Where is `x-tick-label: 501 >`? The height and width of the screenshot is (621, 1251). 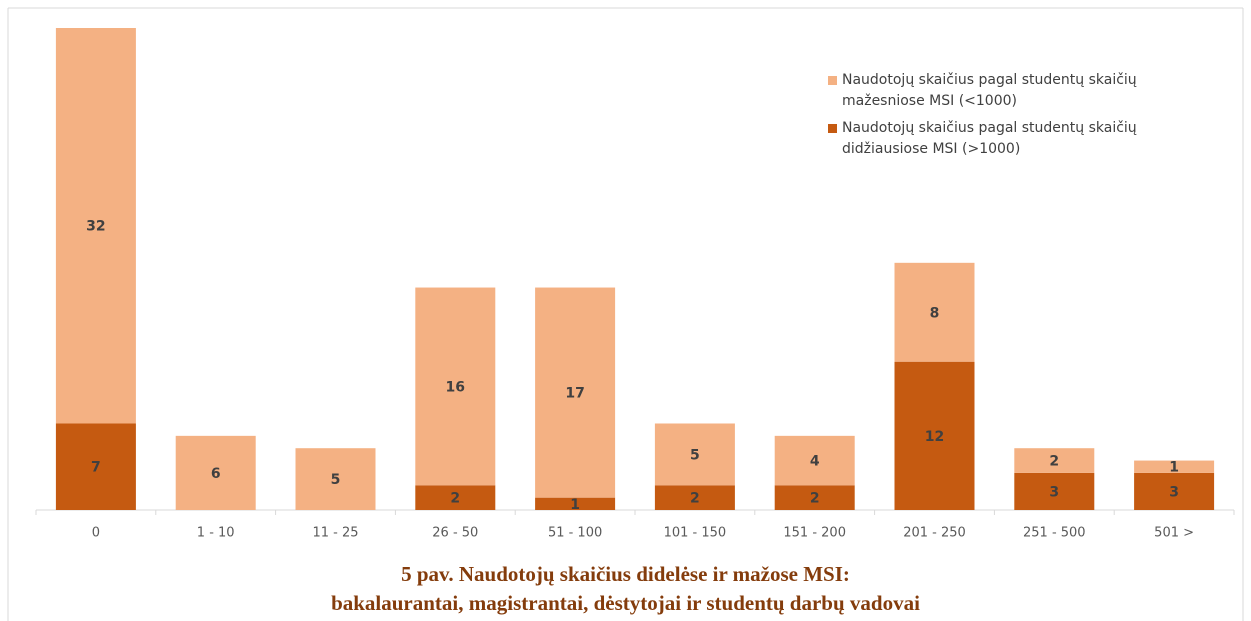 x-tick-label: 501 > is located at coordinates (1174, 533).